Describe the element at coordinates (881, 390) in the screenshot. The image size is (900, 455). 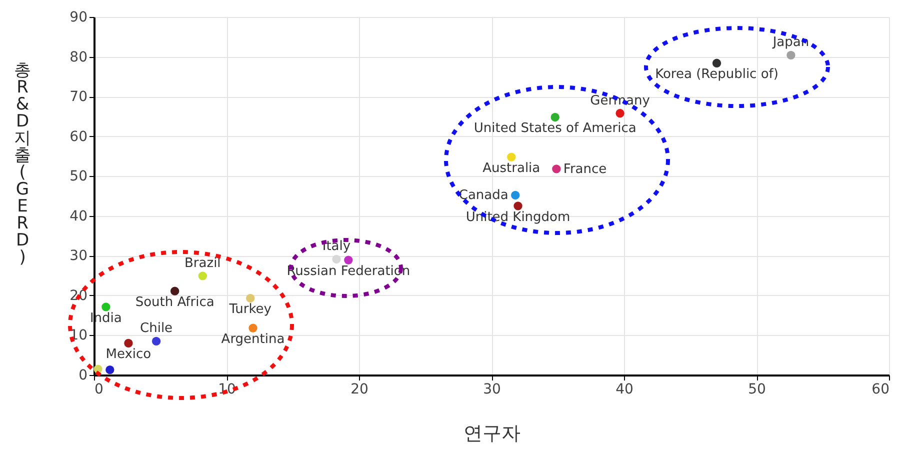
I see `x-tick-label: 60` at that location.